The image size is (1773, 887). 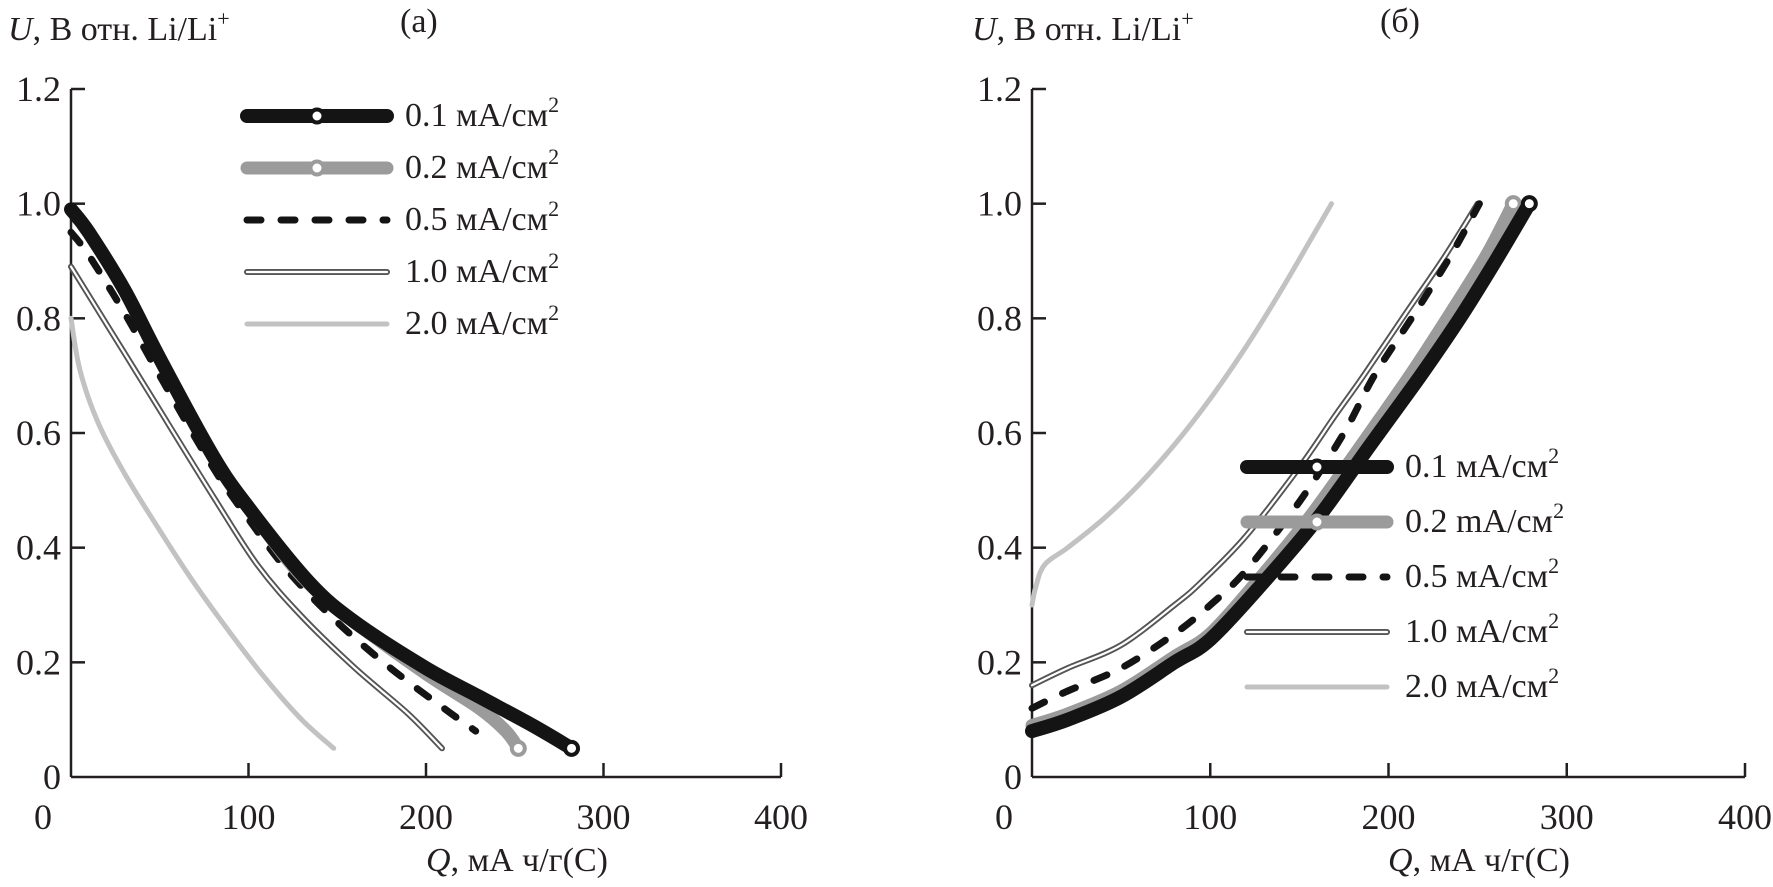 I want to click on legend-item: 0.2 мА/см2, so click(x=399, y=165).